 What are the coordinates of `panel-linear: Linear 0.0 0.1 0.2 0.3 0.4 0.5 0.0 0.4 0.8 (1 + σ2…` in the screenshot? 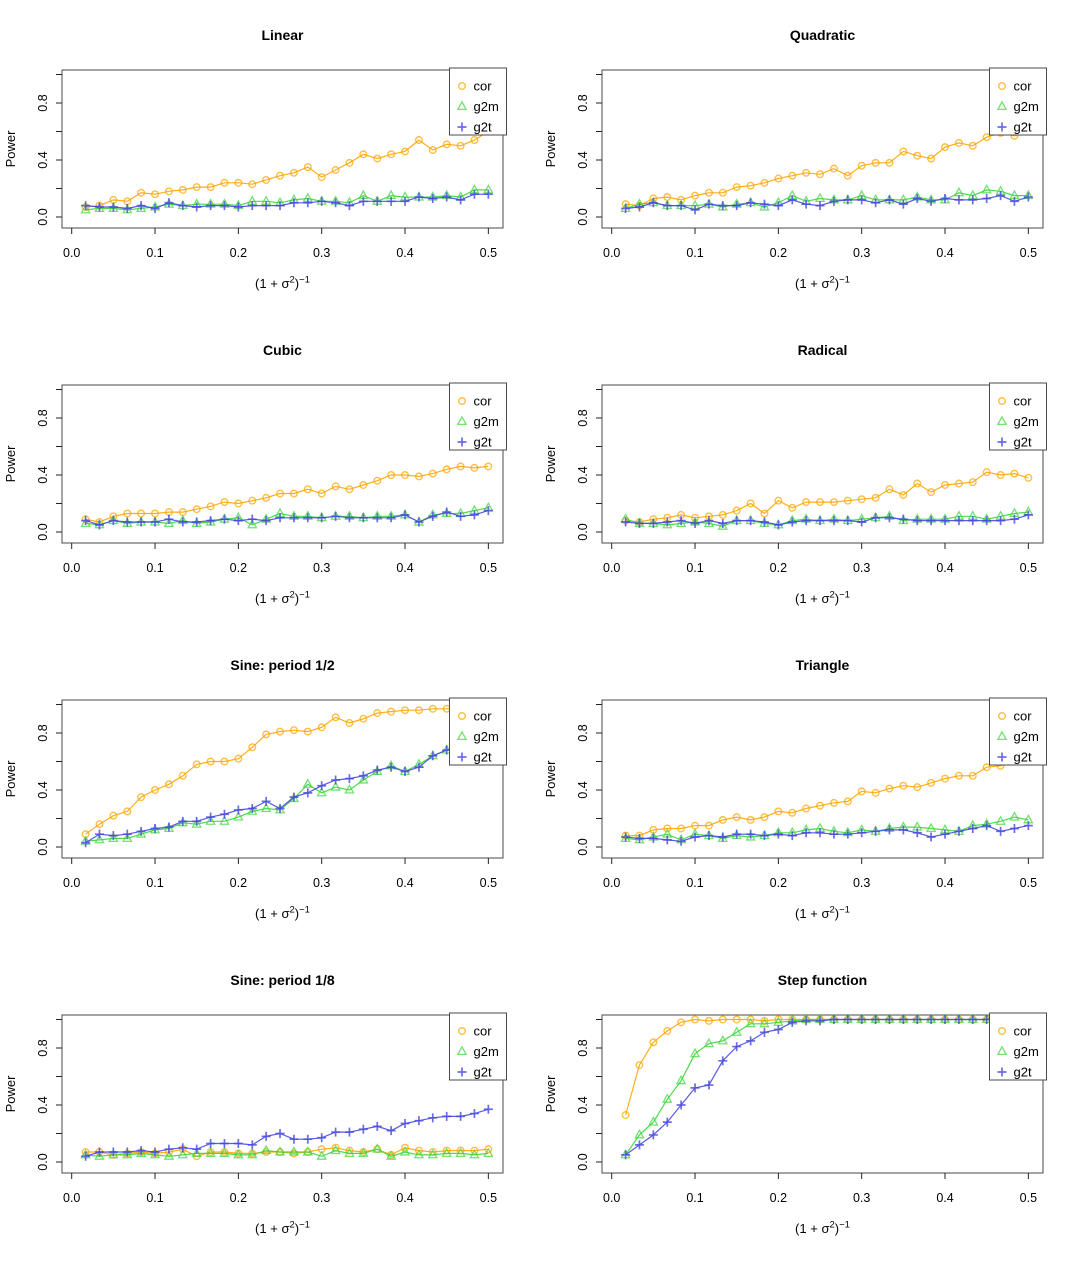 It's located at (270, 157).